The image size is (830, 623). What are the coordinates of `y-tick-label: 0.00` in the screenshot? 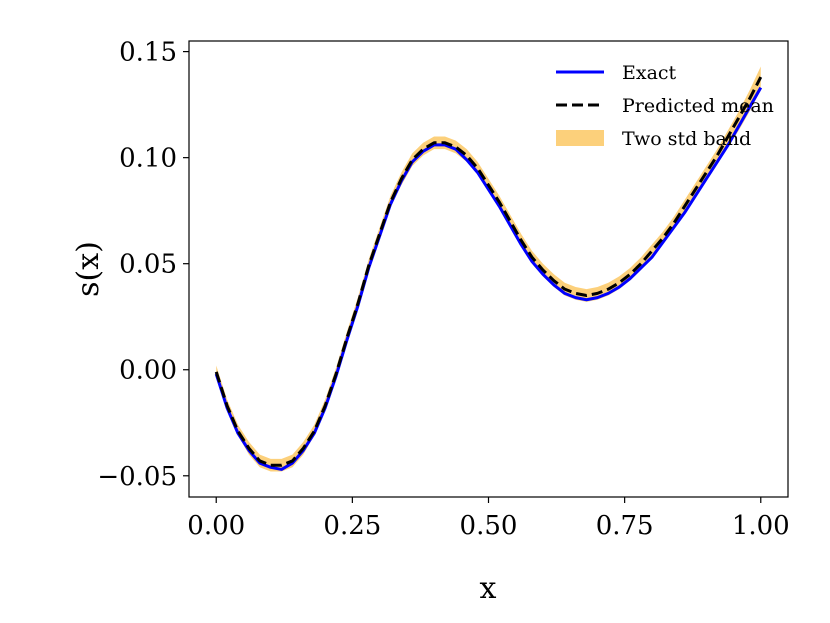 It's located at (148, 371).